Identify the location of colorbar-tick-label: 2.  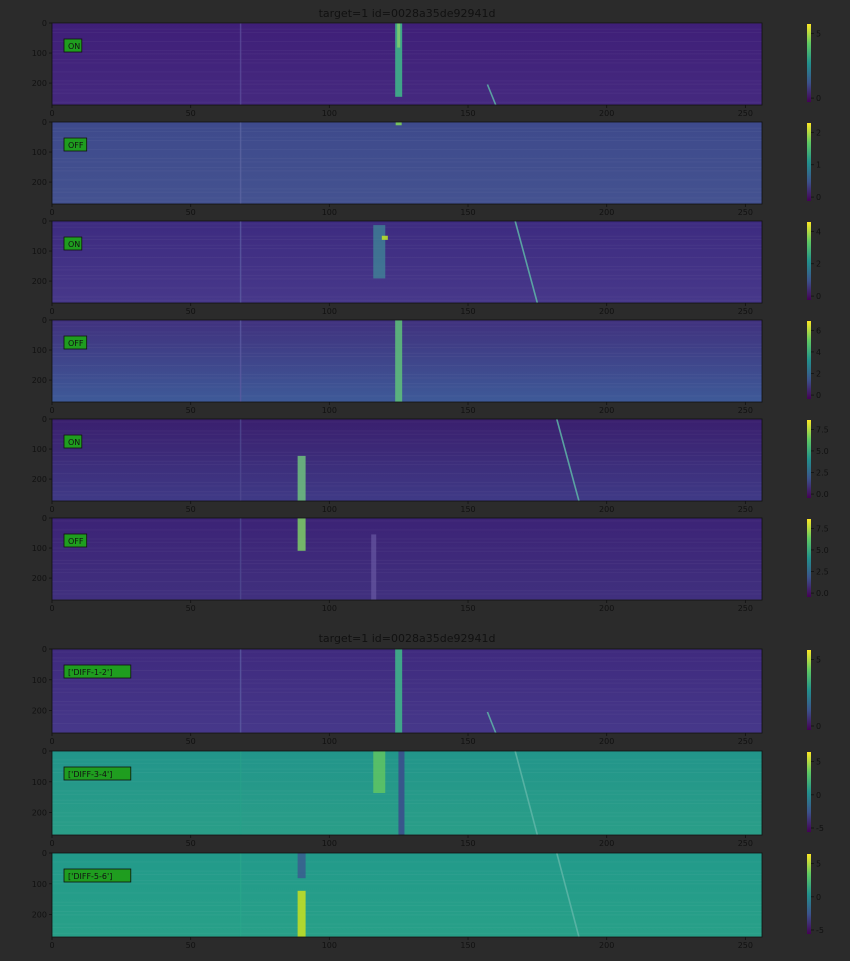
(818, 132).